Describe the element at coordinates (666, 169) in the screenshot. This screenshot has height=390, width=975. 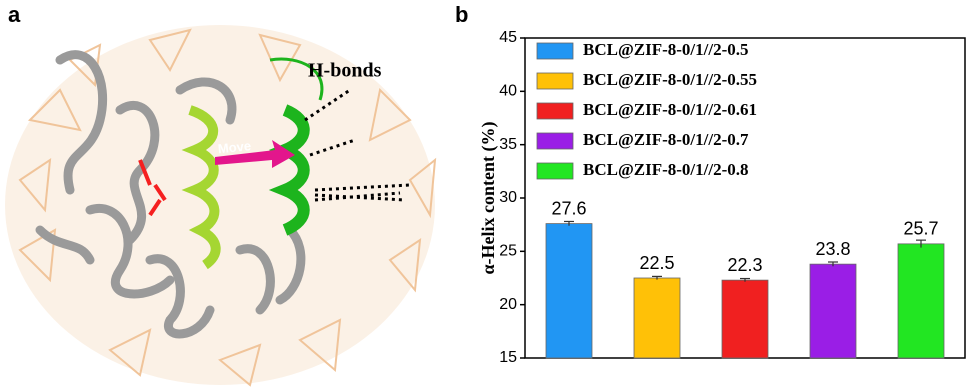
I see `legend-label: BCL@ZIF-8-0/1//2-0.8` at that location.